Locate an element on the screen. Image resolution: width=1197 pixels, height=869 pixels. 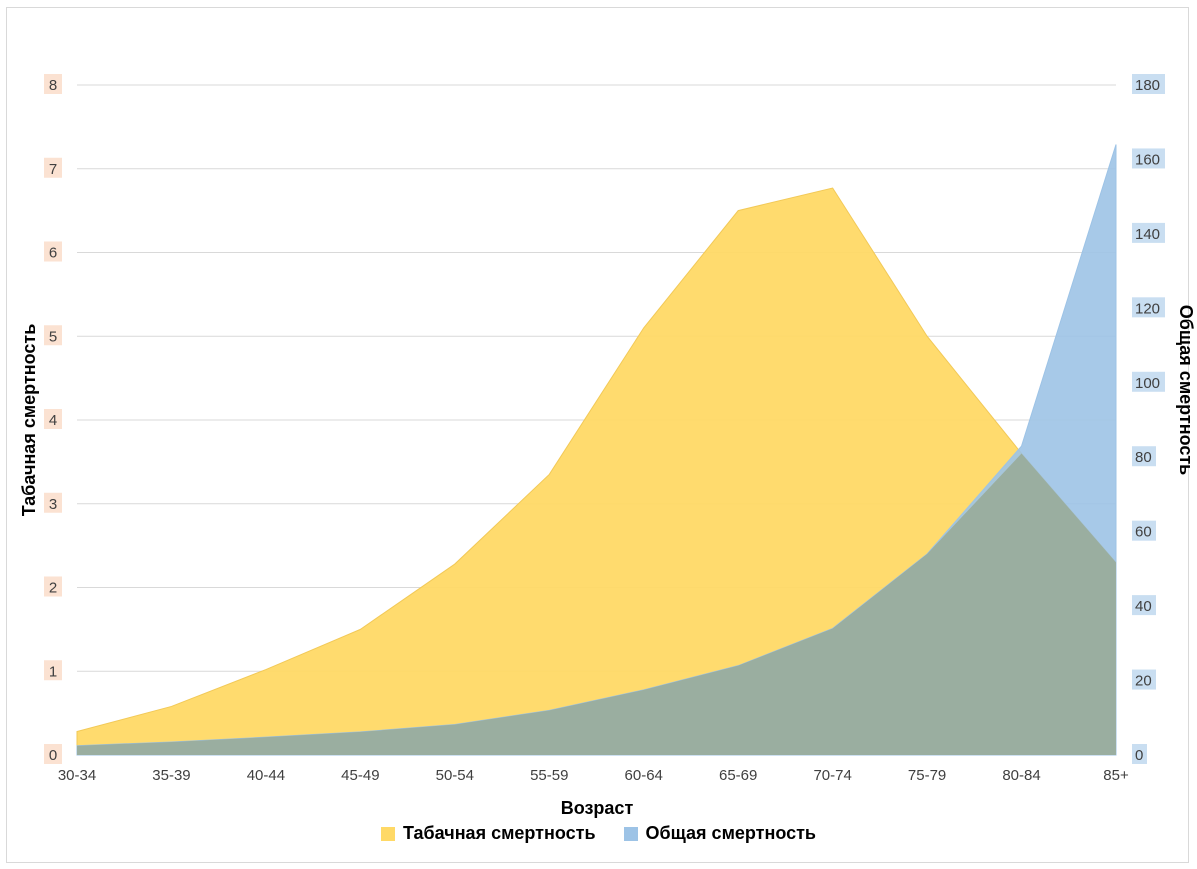
left-tick-label: 0 is located at coordinates (53, 755).